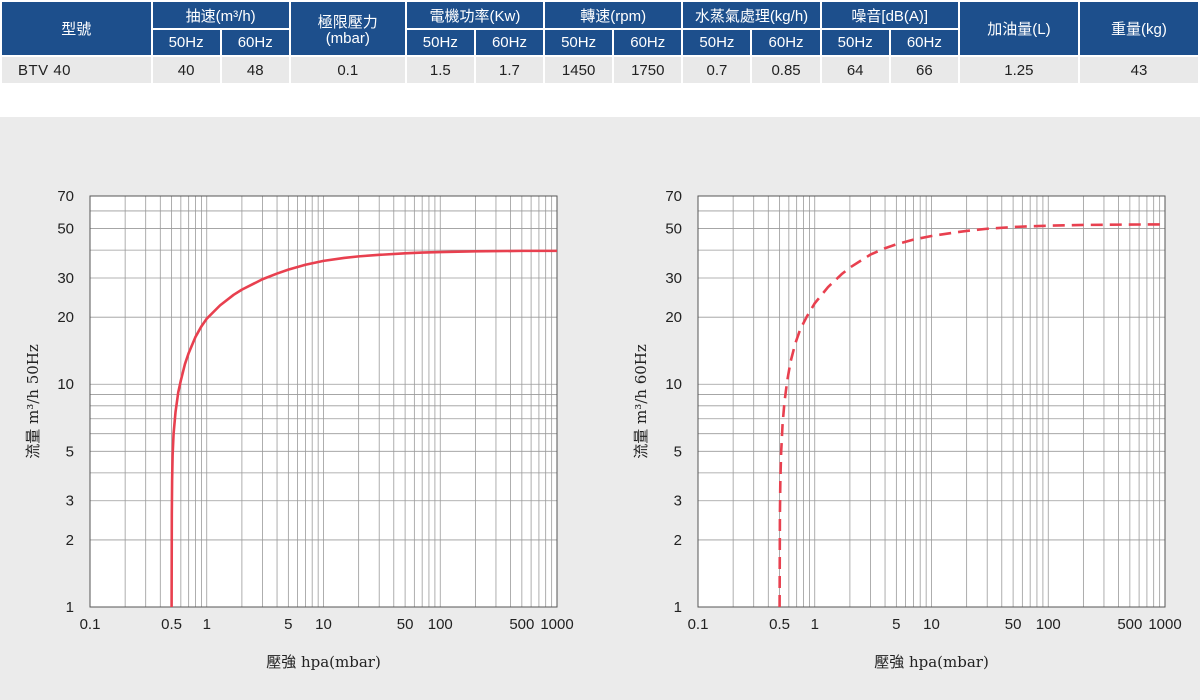 This screenshot has width=1200, height=700. I want to click on header-noise-50hz: 50Hz, so click(855, 42).